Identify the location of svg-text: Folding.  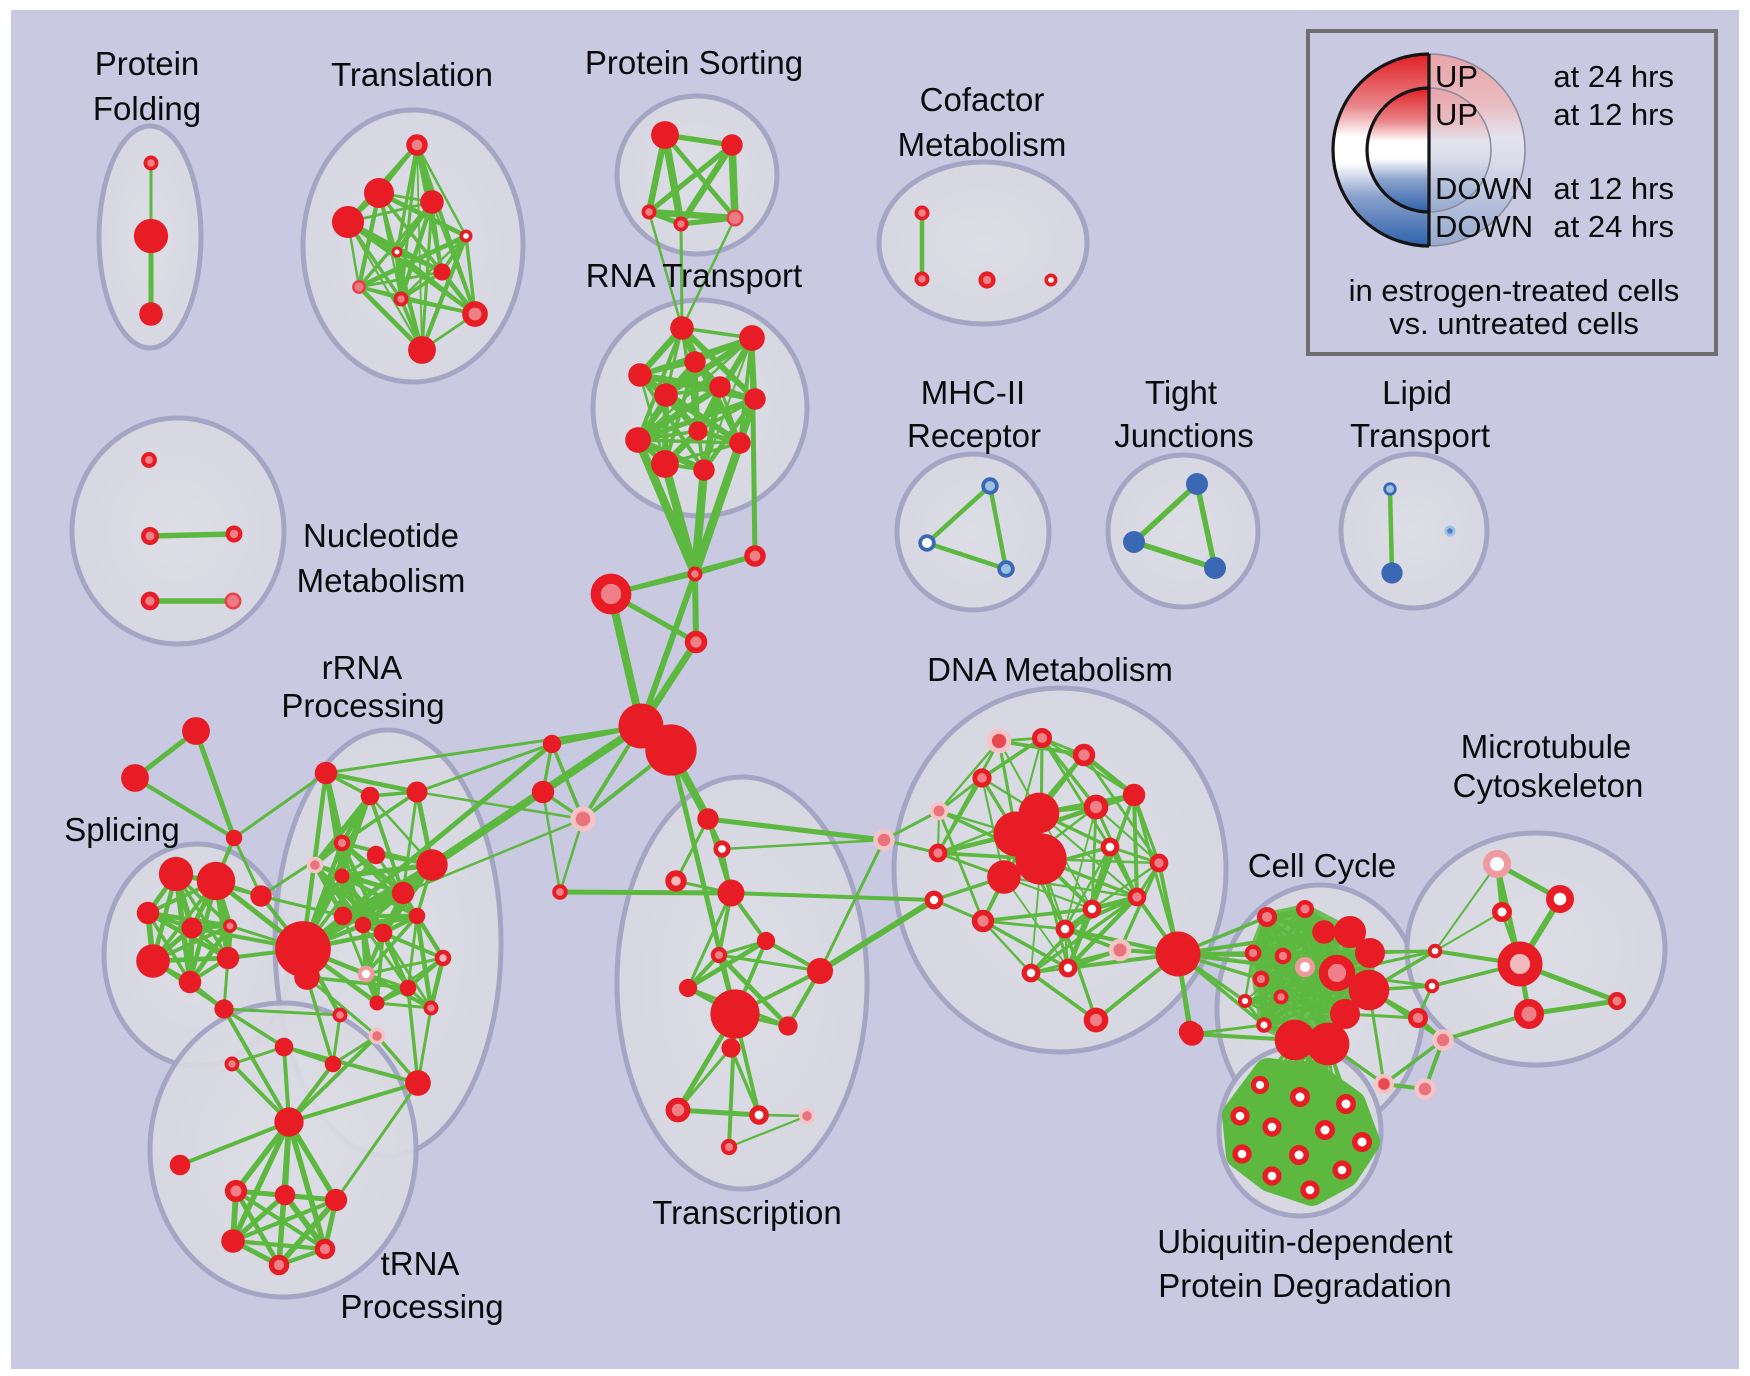
(147, 108).